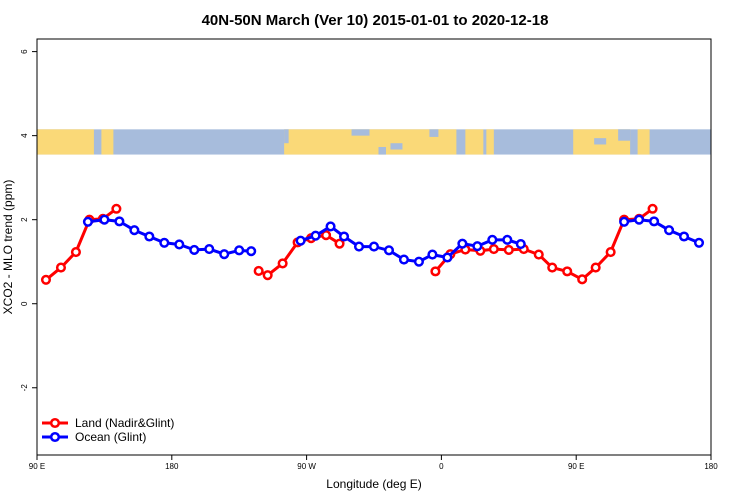  I want to click on y-axis-label: XCO2 - MLO trend (ppm), so click(8, 247).